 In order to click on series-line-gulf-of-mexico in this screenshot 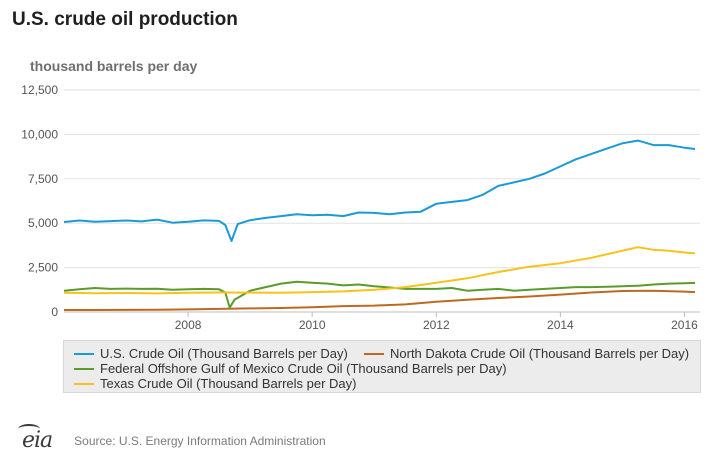, I will do `click(379, 294)`.